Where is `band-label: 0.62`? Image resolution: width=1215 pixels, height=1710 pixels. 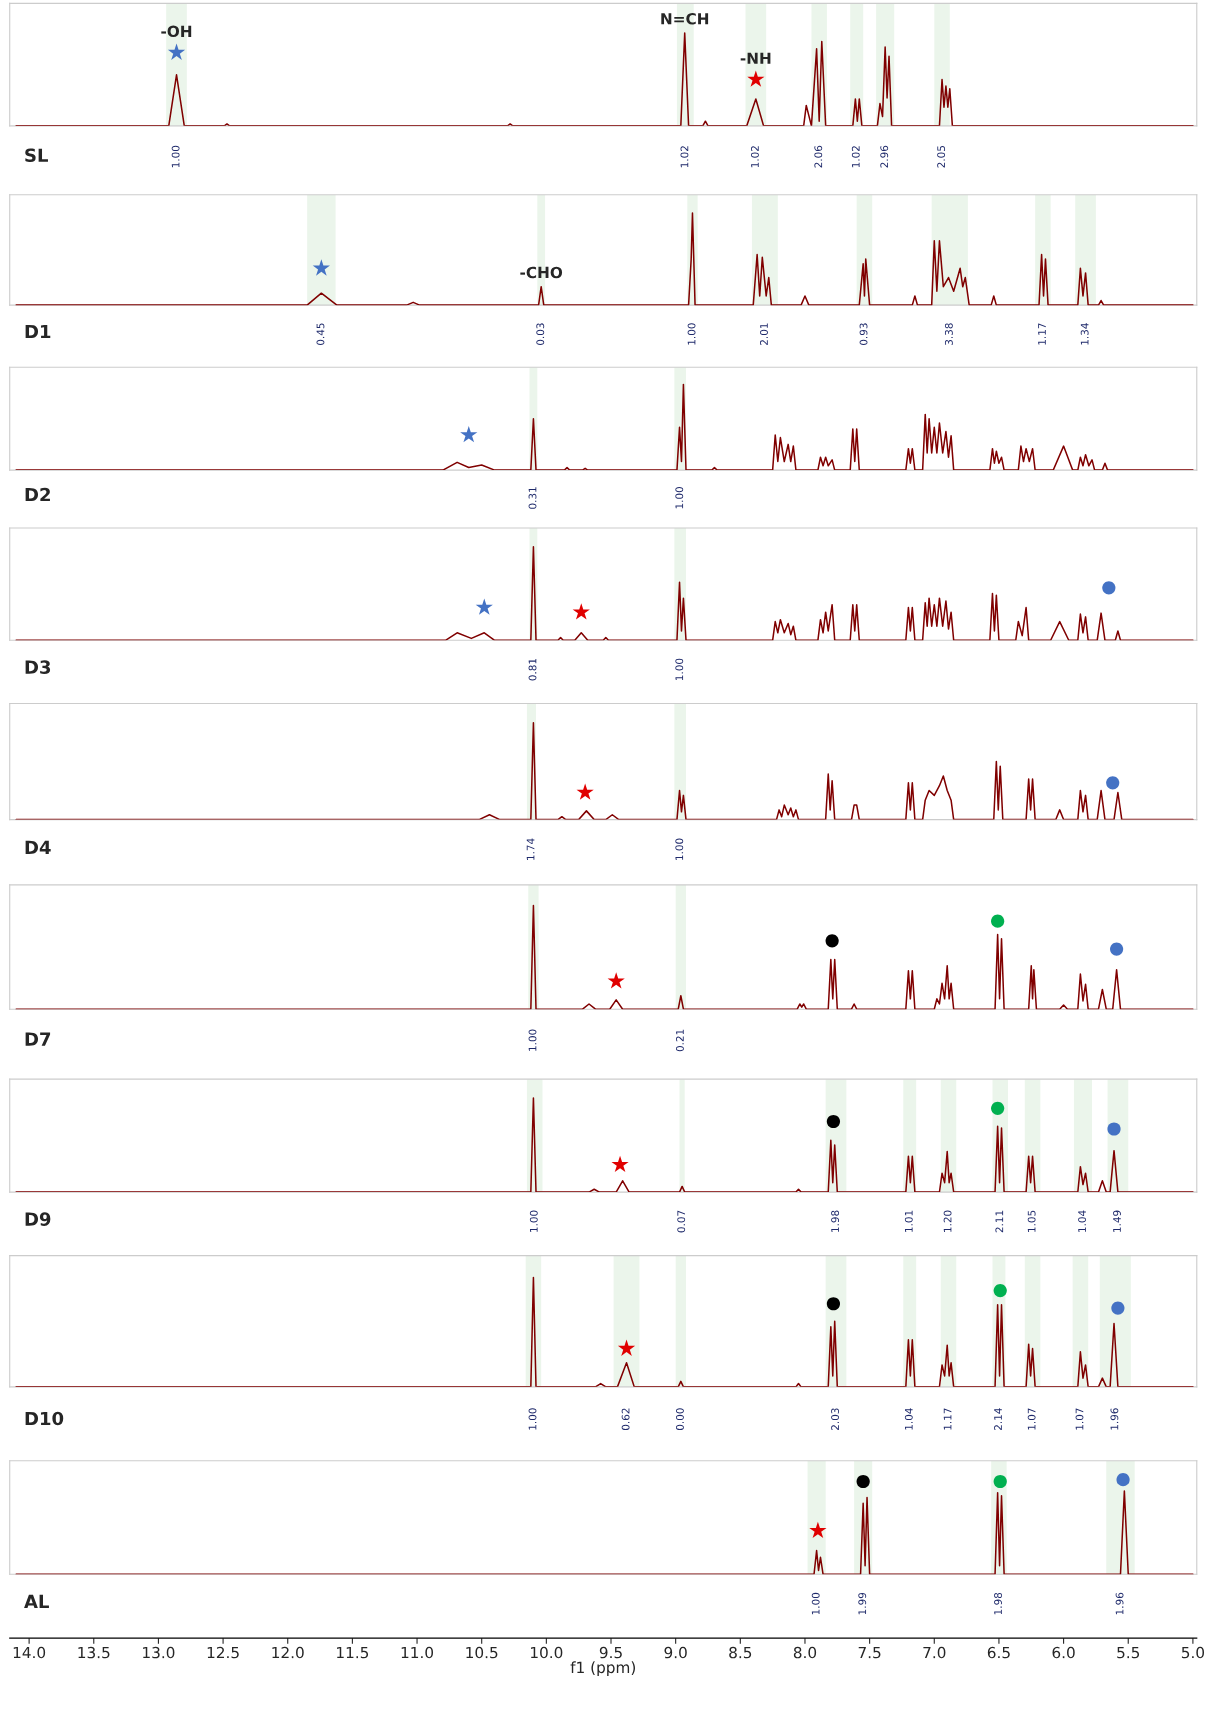
band-label: 0.62 is located at coordinates (625, 1419).